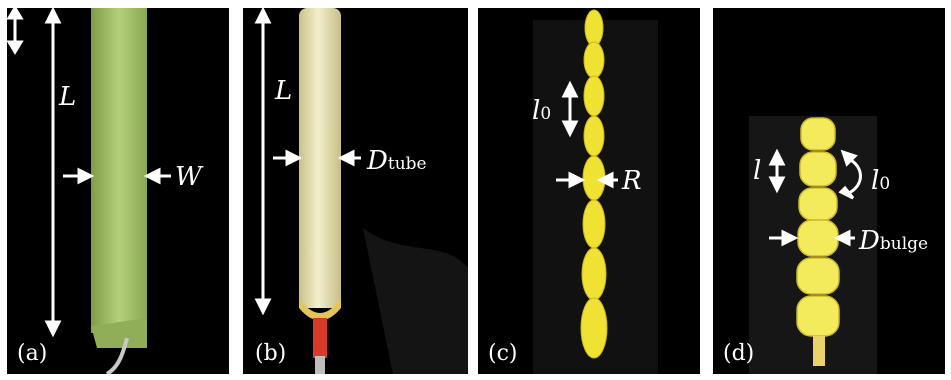 This screenshot has width=951, height=380. What do you see at coordinates (188, 177) in the screenshot?
I see `label-width: W` at bounding box center [188, 177].